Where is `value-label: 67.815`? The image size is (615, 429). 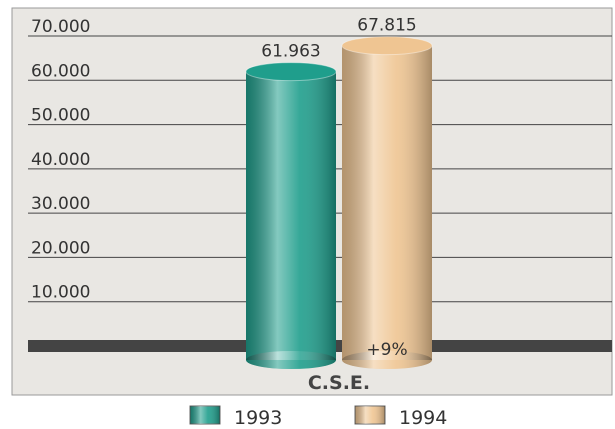
value-label: 67.815 is located at coordinates (386, 26).